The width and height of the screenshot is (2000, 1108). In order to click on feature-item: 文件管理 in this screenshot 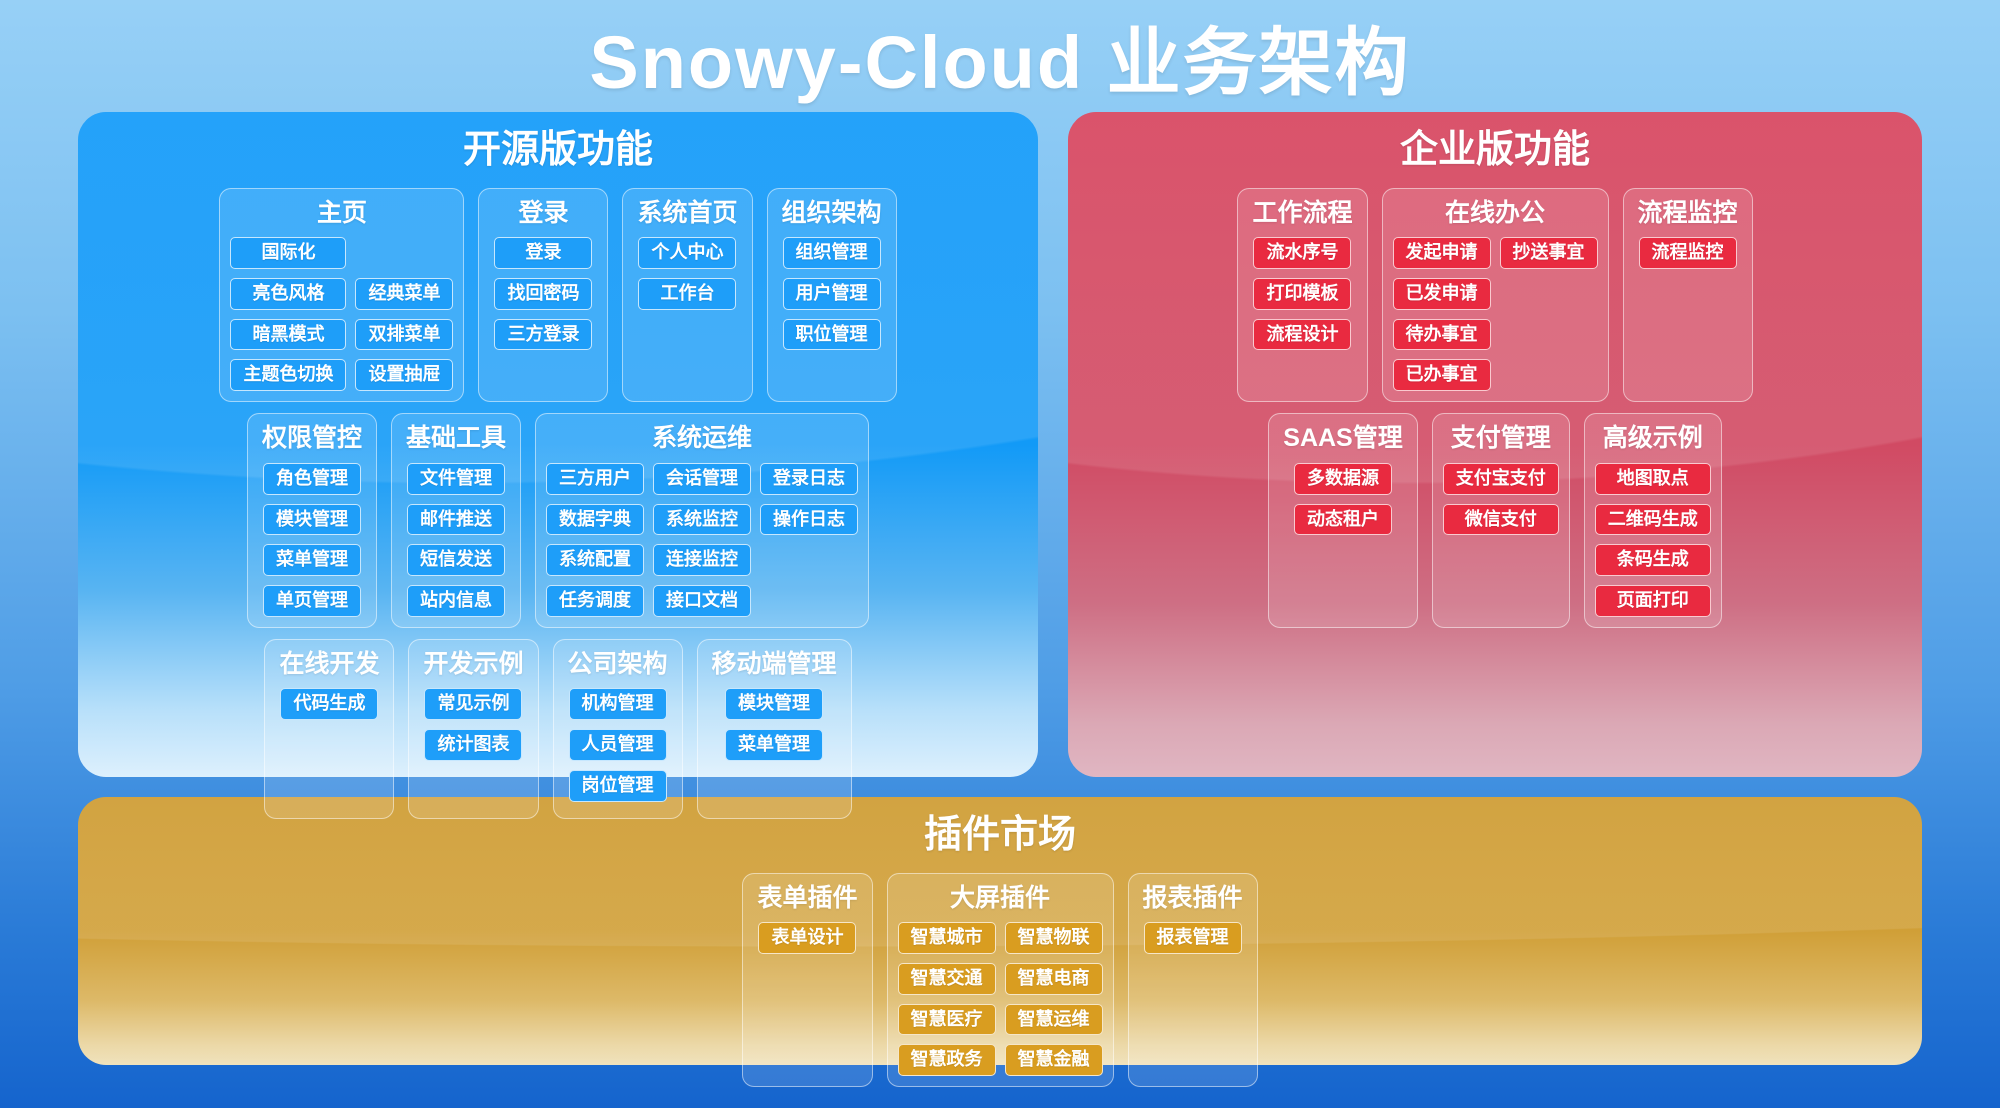, I will do `click(456, 478)`.